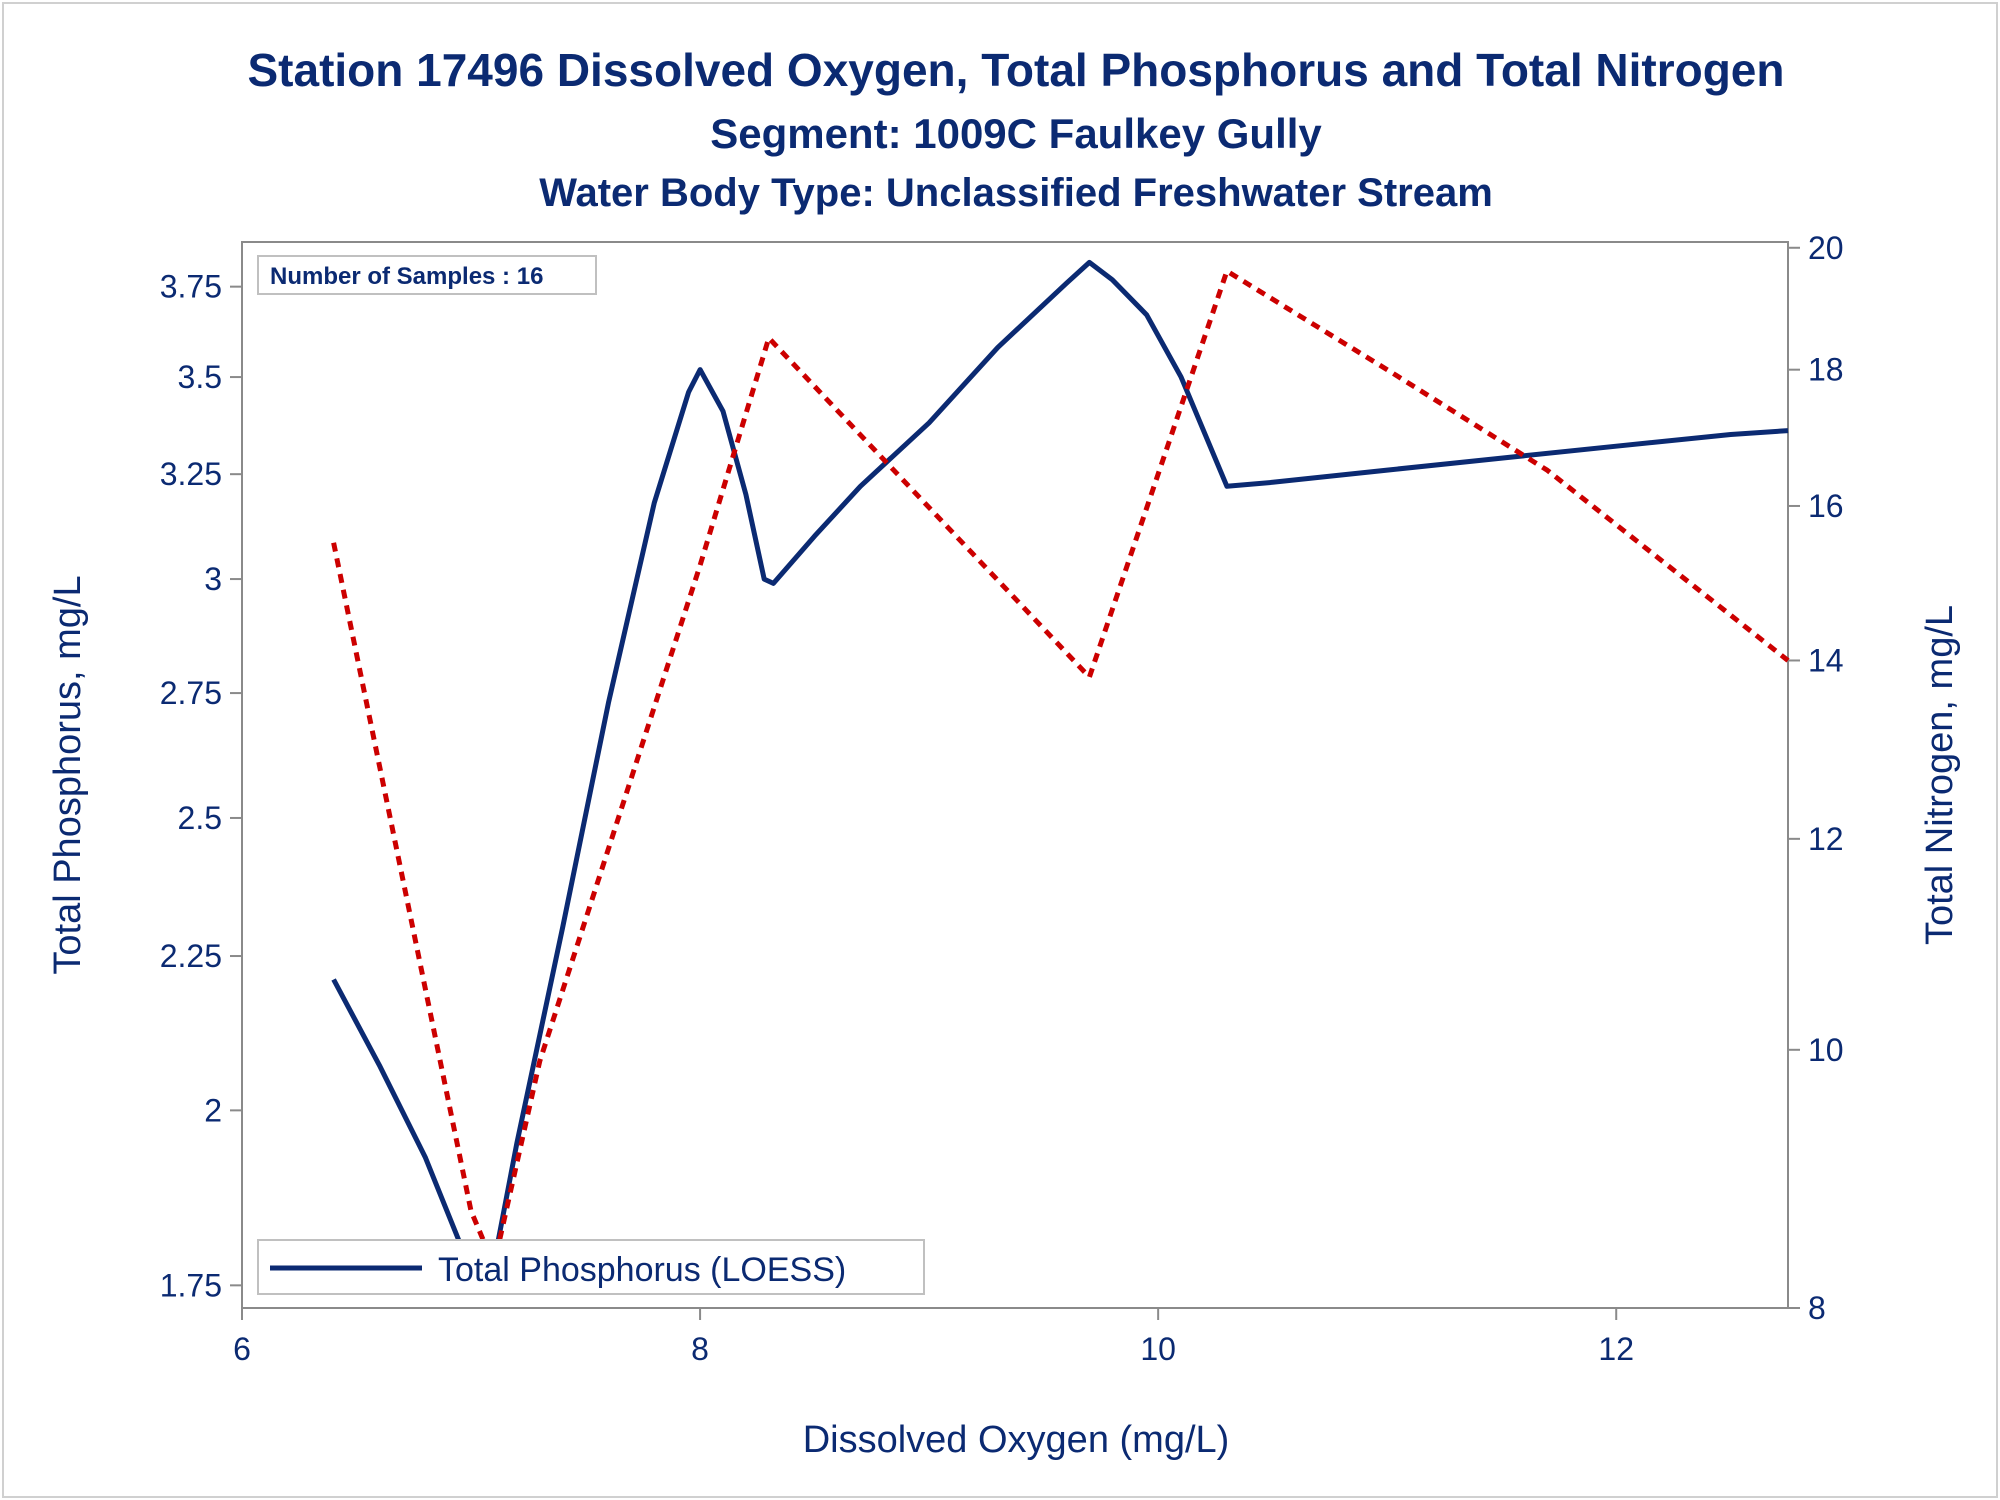 This screenshot has height=1500, width=2000. Describe the element at coordinates (201, 786) in the screenshot. I see `y-axis-left: 1.75 2 2.25 2.5 2.75 3 3.25 3.5 3.75` at that location.